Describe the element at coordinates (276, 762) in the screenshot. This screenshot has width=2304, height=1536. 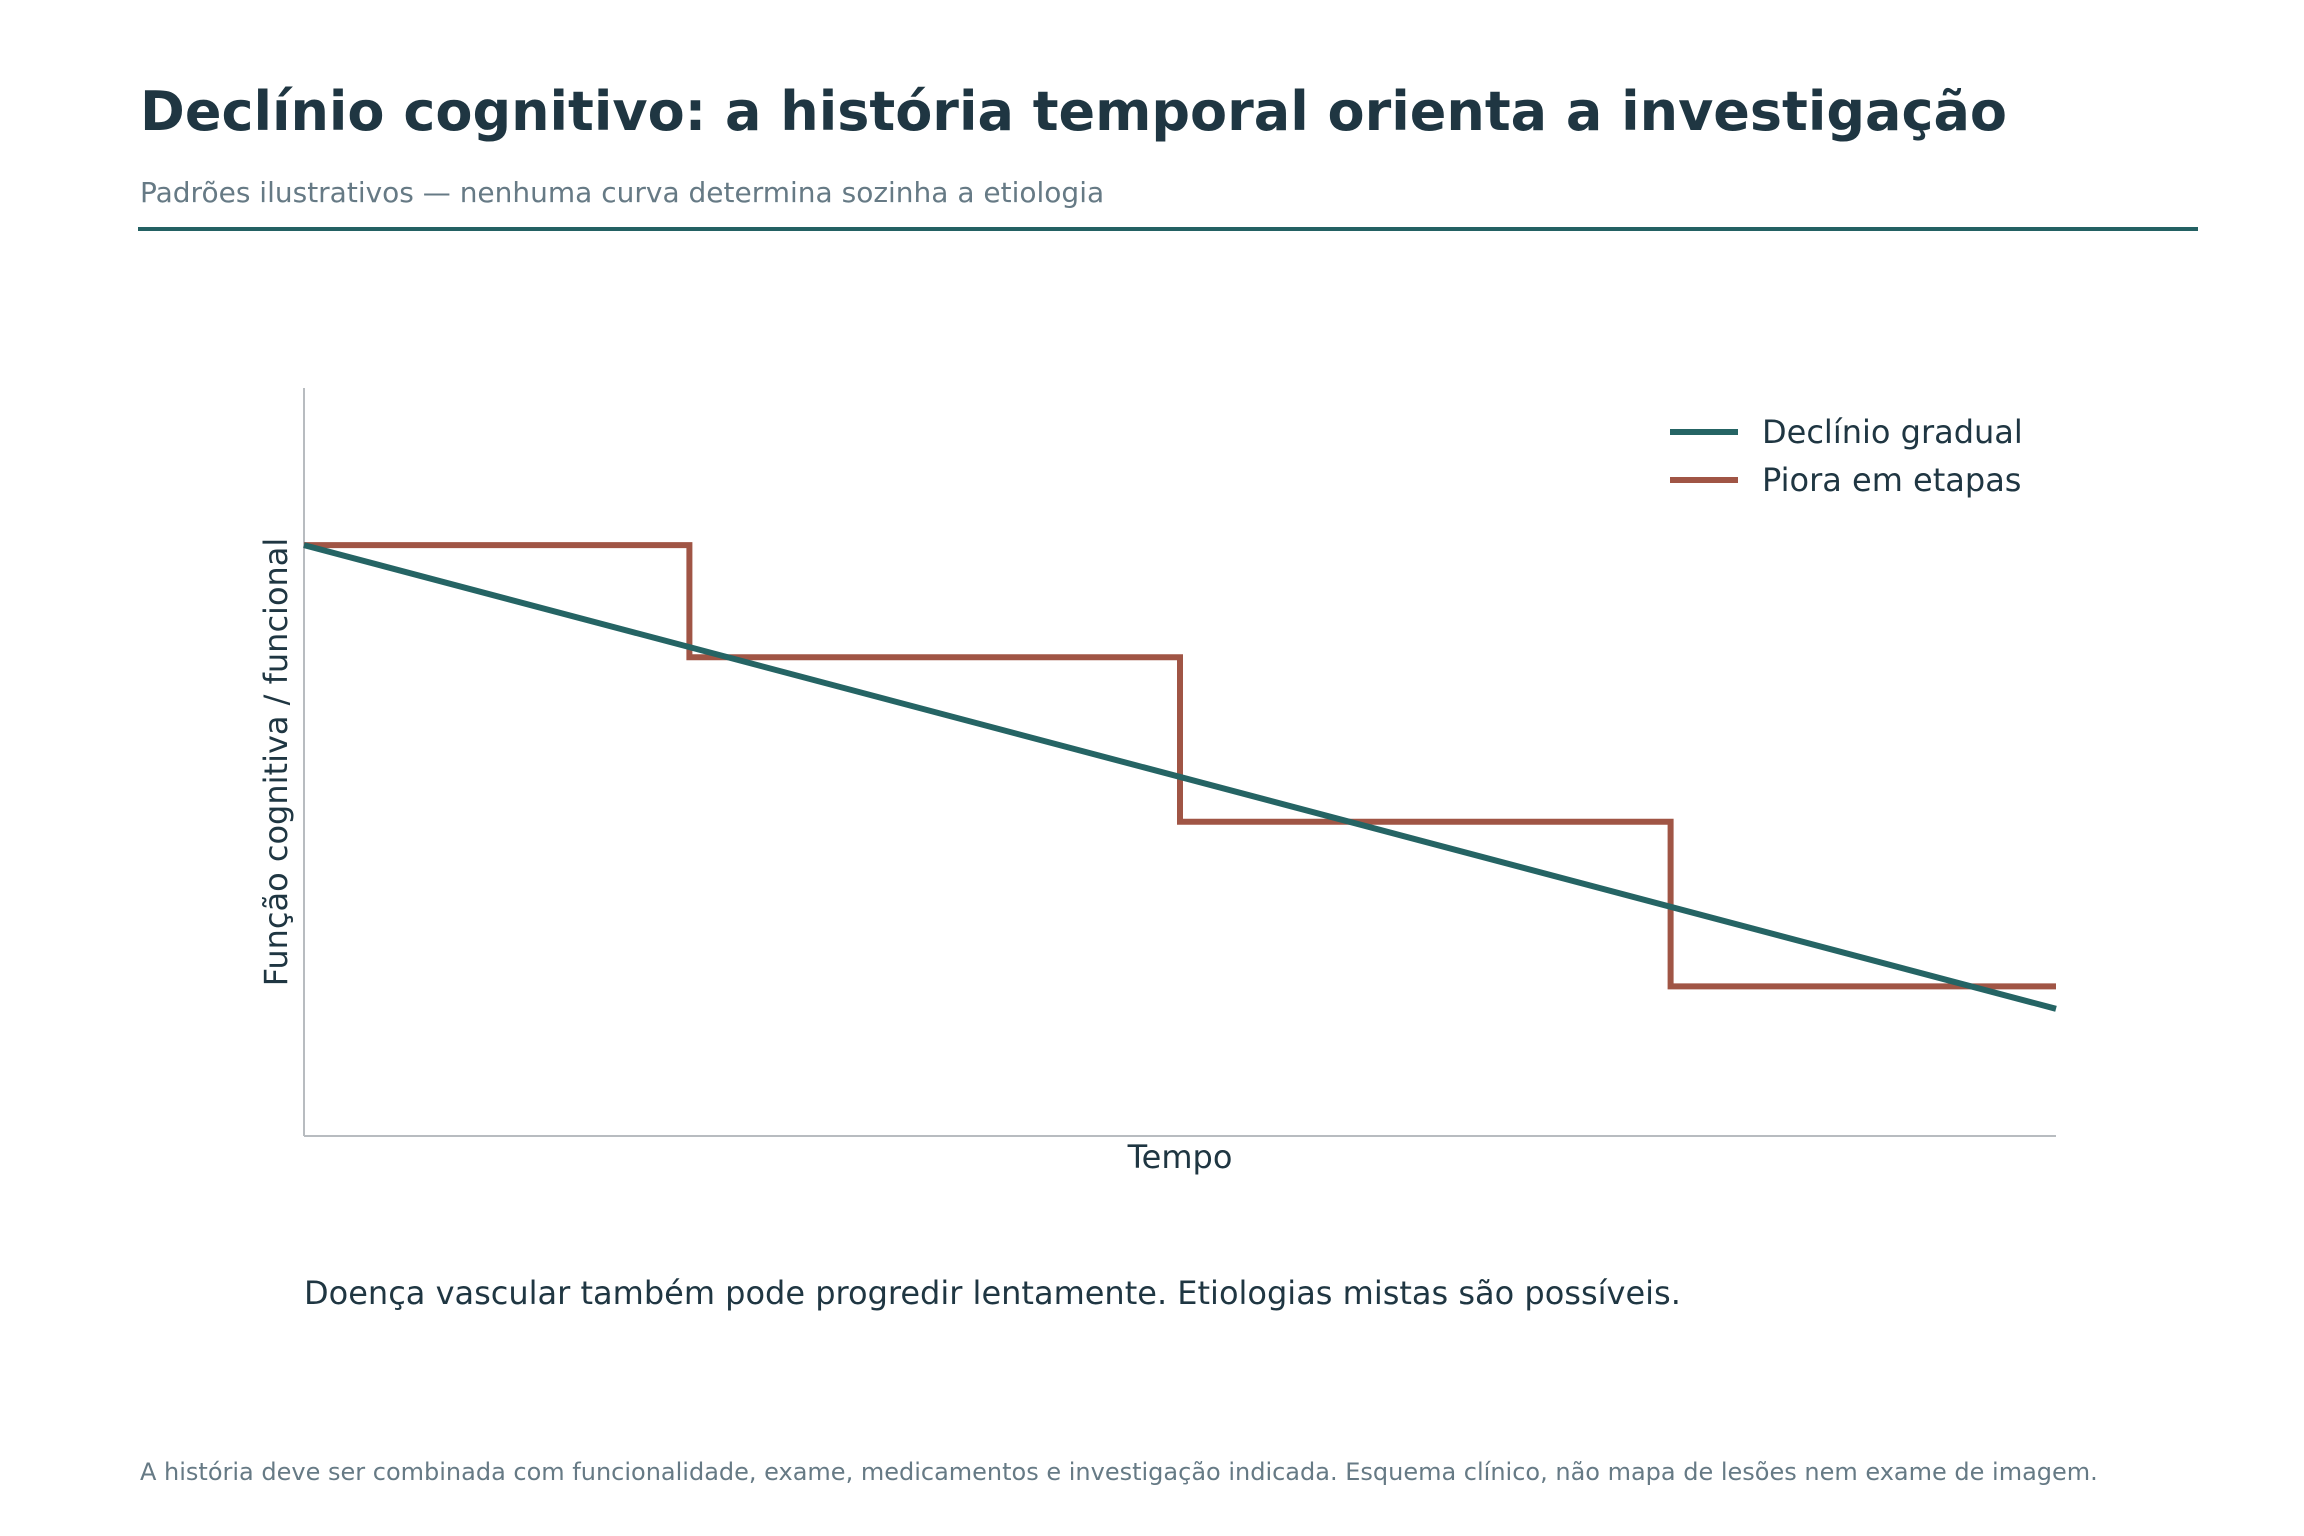
I see `y-axis-label: Função cognitiva / funcional` at that location.